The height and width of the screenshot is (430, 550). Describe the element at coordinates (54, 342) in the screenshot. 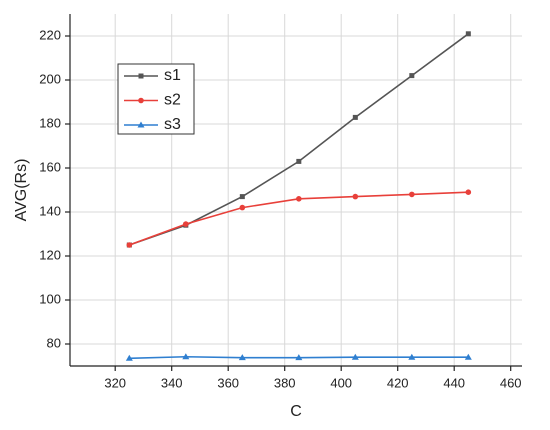

I see `y-tick-label: 80` at that location.